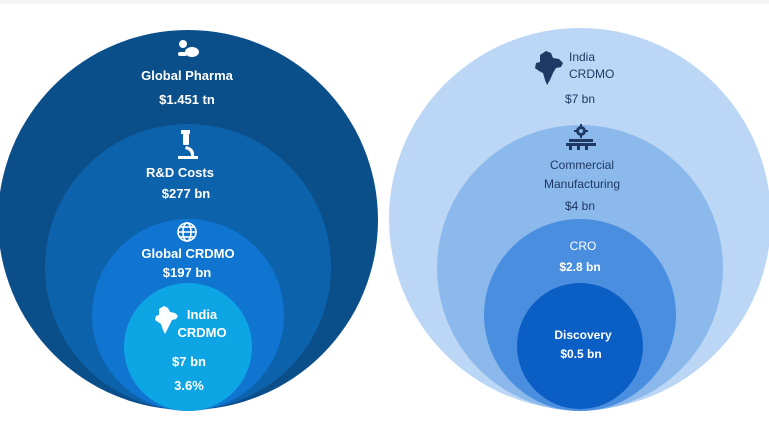  I want to click on globe-icon, so click(187, 232).